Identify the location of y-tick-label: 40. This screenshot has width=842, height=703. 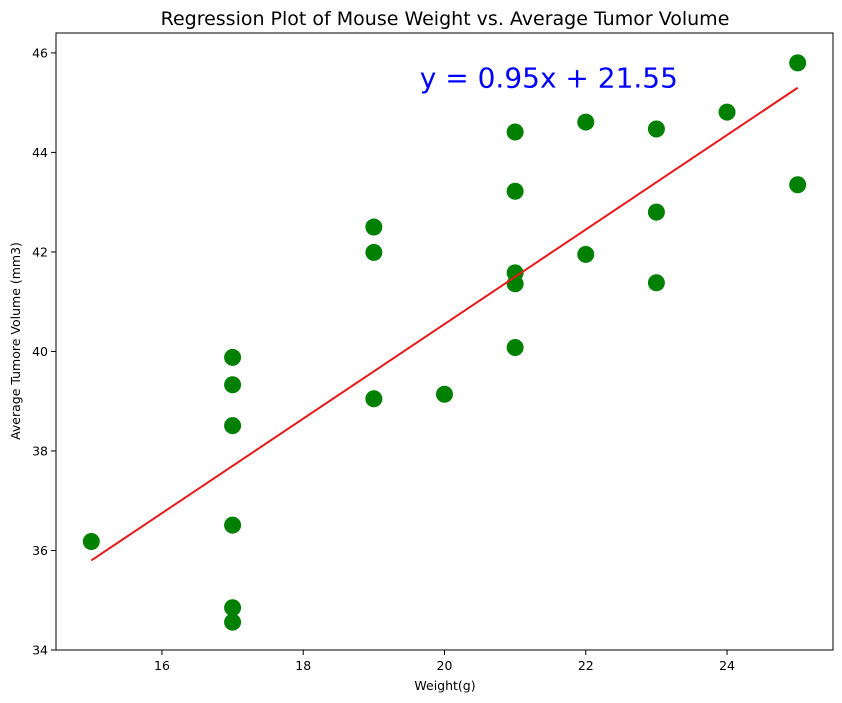
(40, 351).